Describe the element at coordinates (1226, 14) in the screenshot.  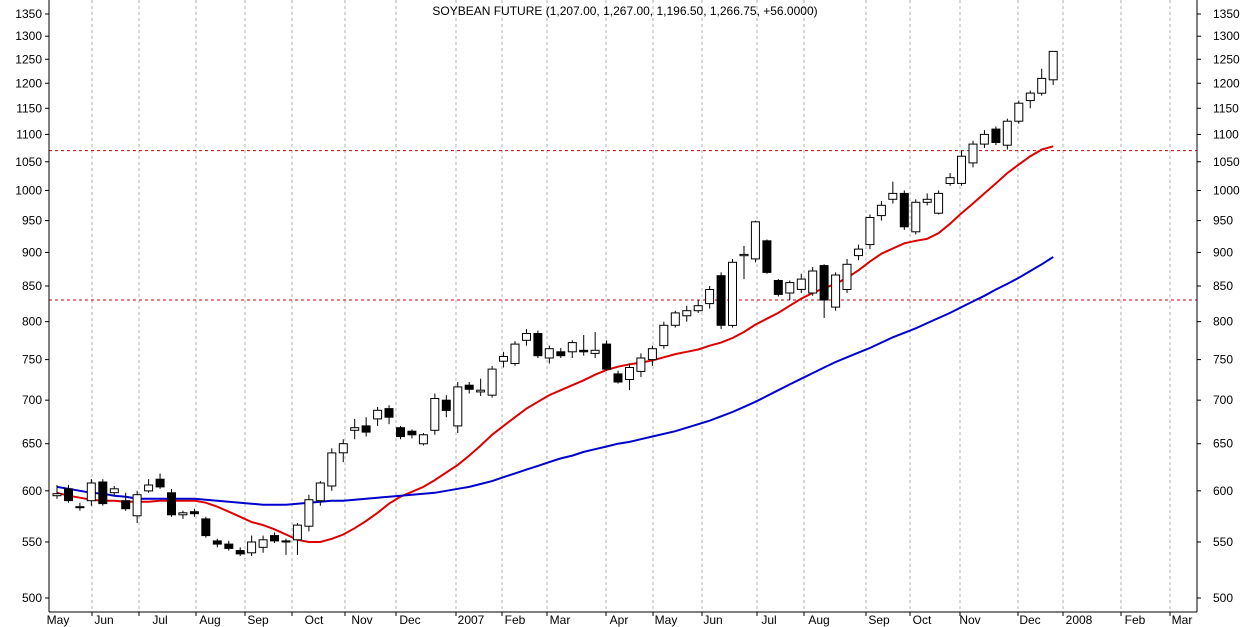
I see `y-tick-label-right: 1350` at that location.